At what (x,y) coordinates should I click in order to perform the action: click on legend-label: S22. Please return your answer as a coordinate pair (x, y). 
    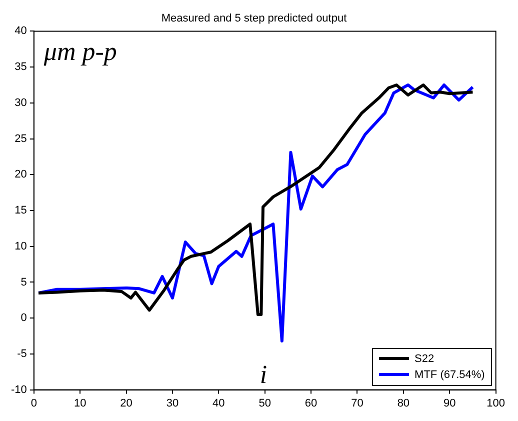
    Looking at the image, I should click on (424, 358).